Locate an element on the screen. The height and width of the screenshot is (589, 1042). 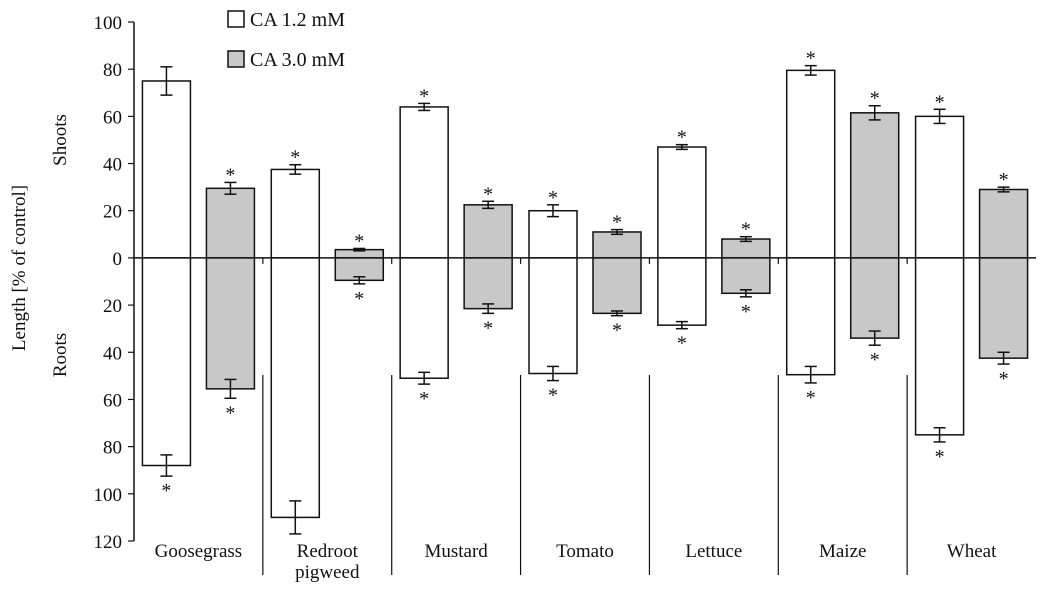
bar-roots-ca-3-0-mm-wheat is located at coordinates (1003, 308).